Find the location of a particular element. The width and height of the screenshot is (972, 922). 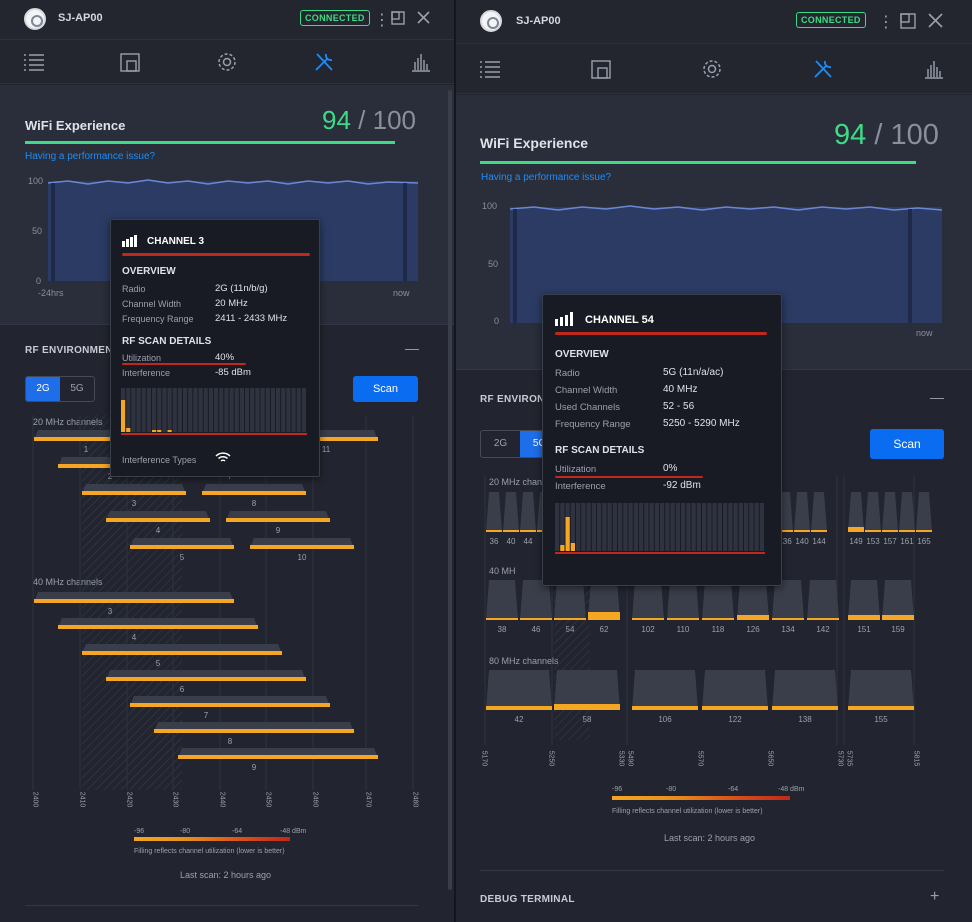

channel-20-4: 4 is located at coordinates (158, 523).